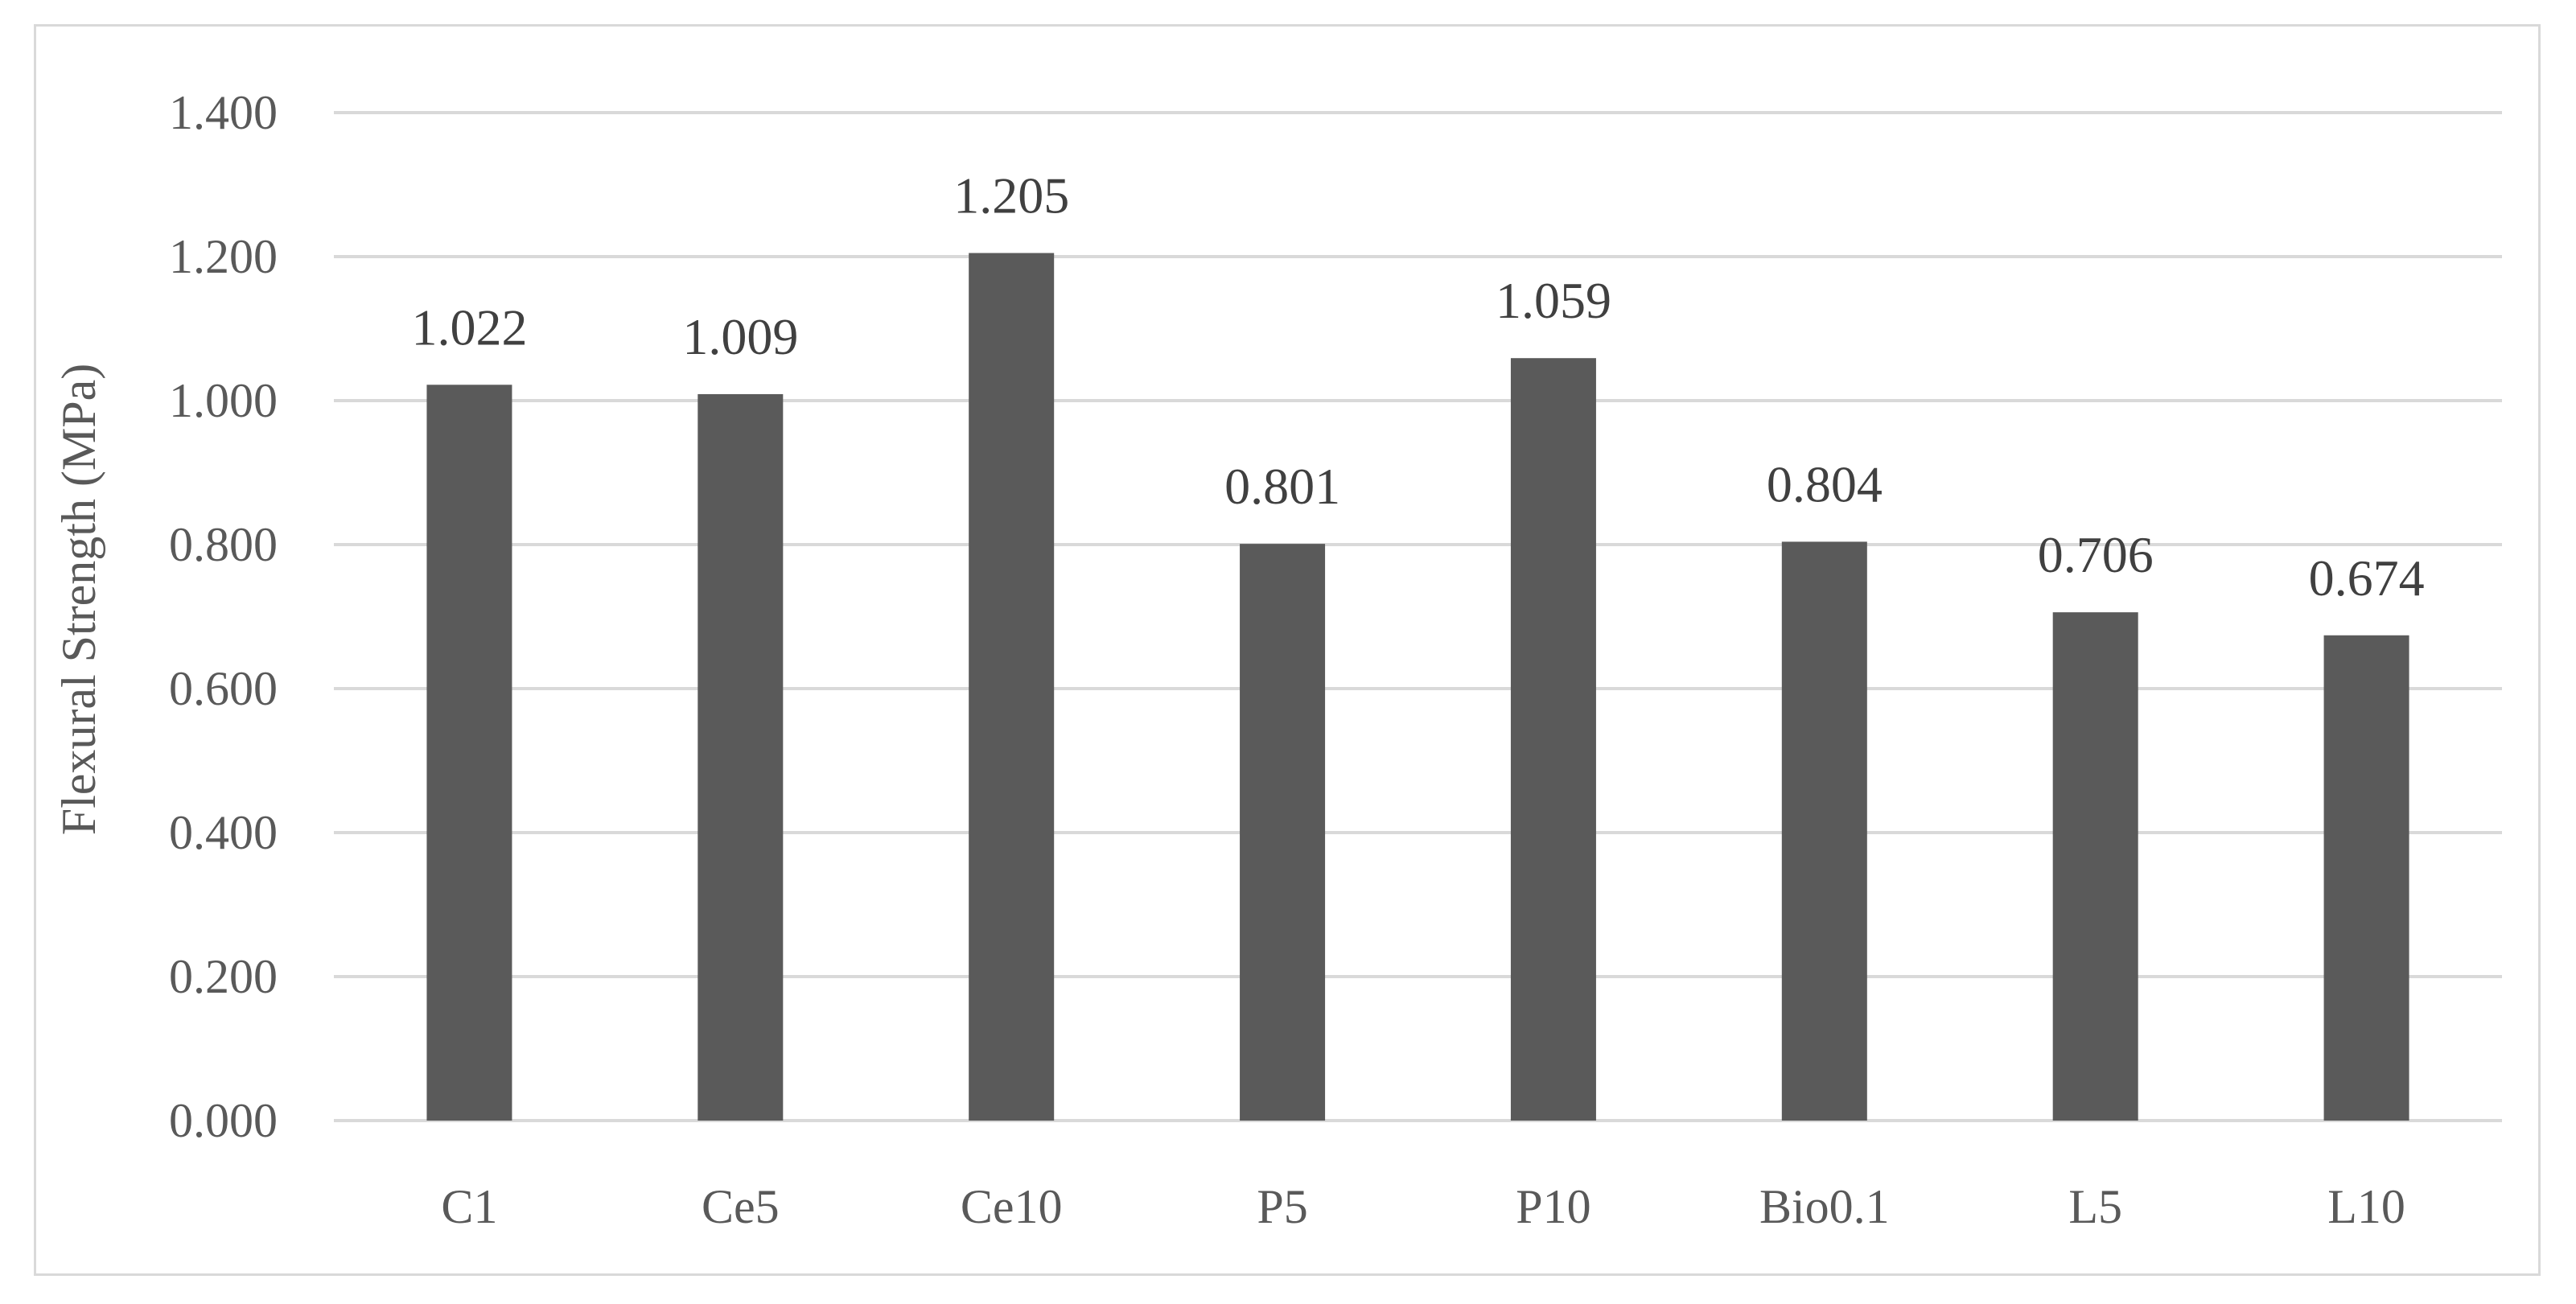  I want to click on data-label: 0.674, so click(2367, 578).